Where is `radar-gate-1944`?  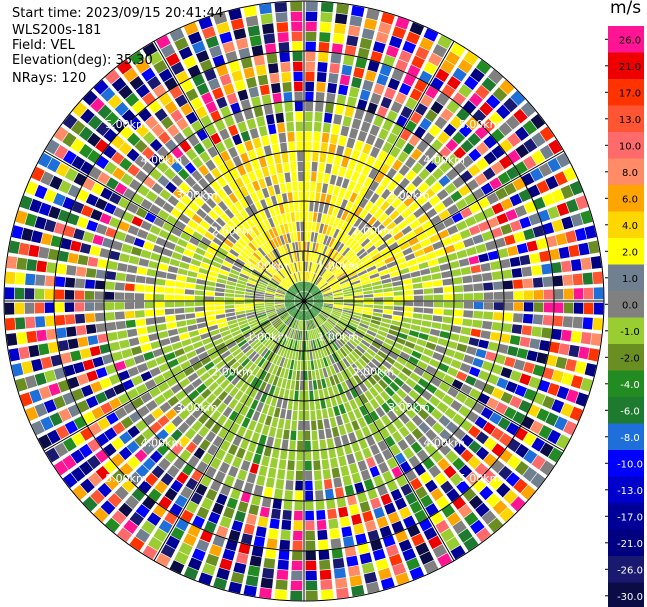 radar-gate-1944 is located at coordinates (246, 539).